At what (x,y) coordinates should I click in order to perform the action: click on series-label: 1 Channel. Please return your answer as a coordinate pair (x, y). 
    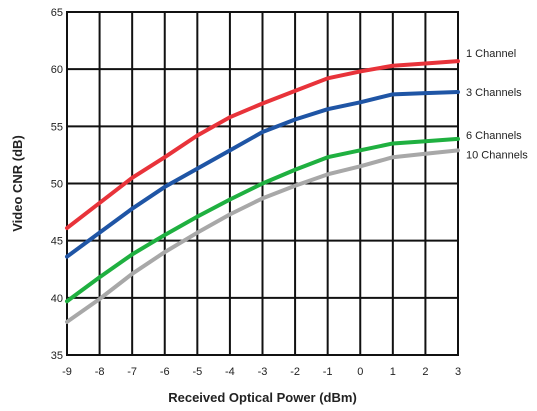
    Looking at the image, I should click on (491, 54).